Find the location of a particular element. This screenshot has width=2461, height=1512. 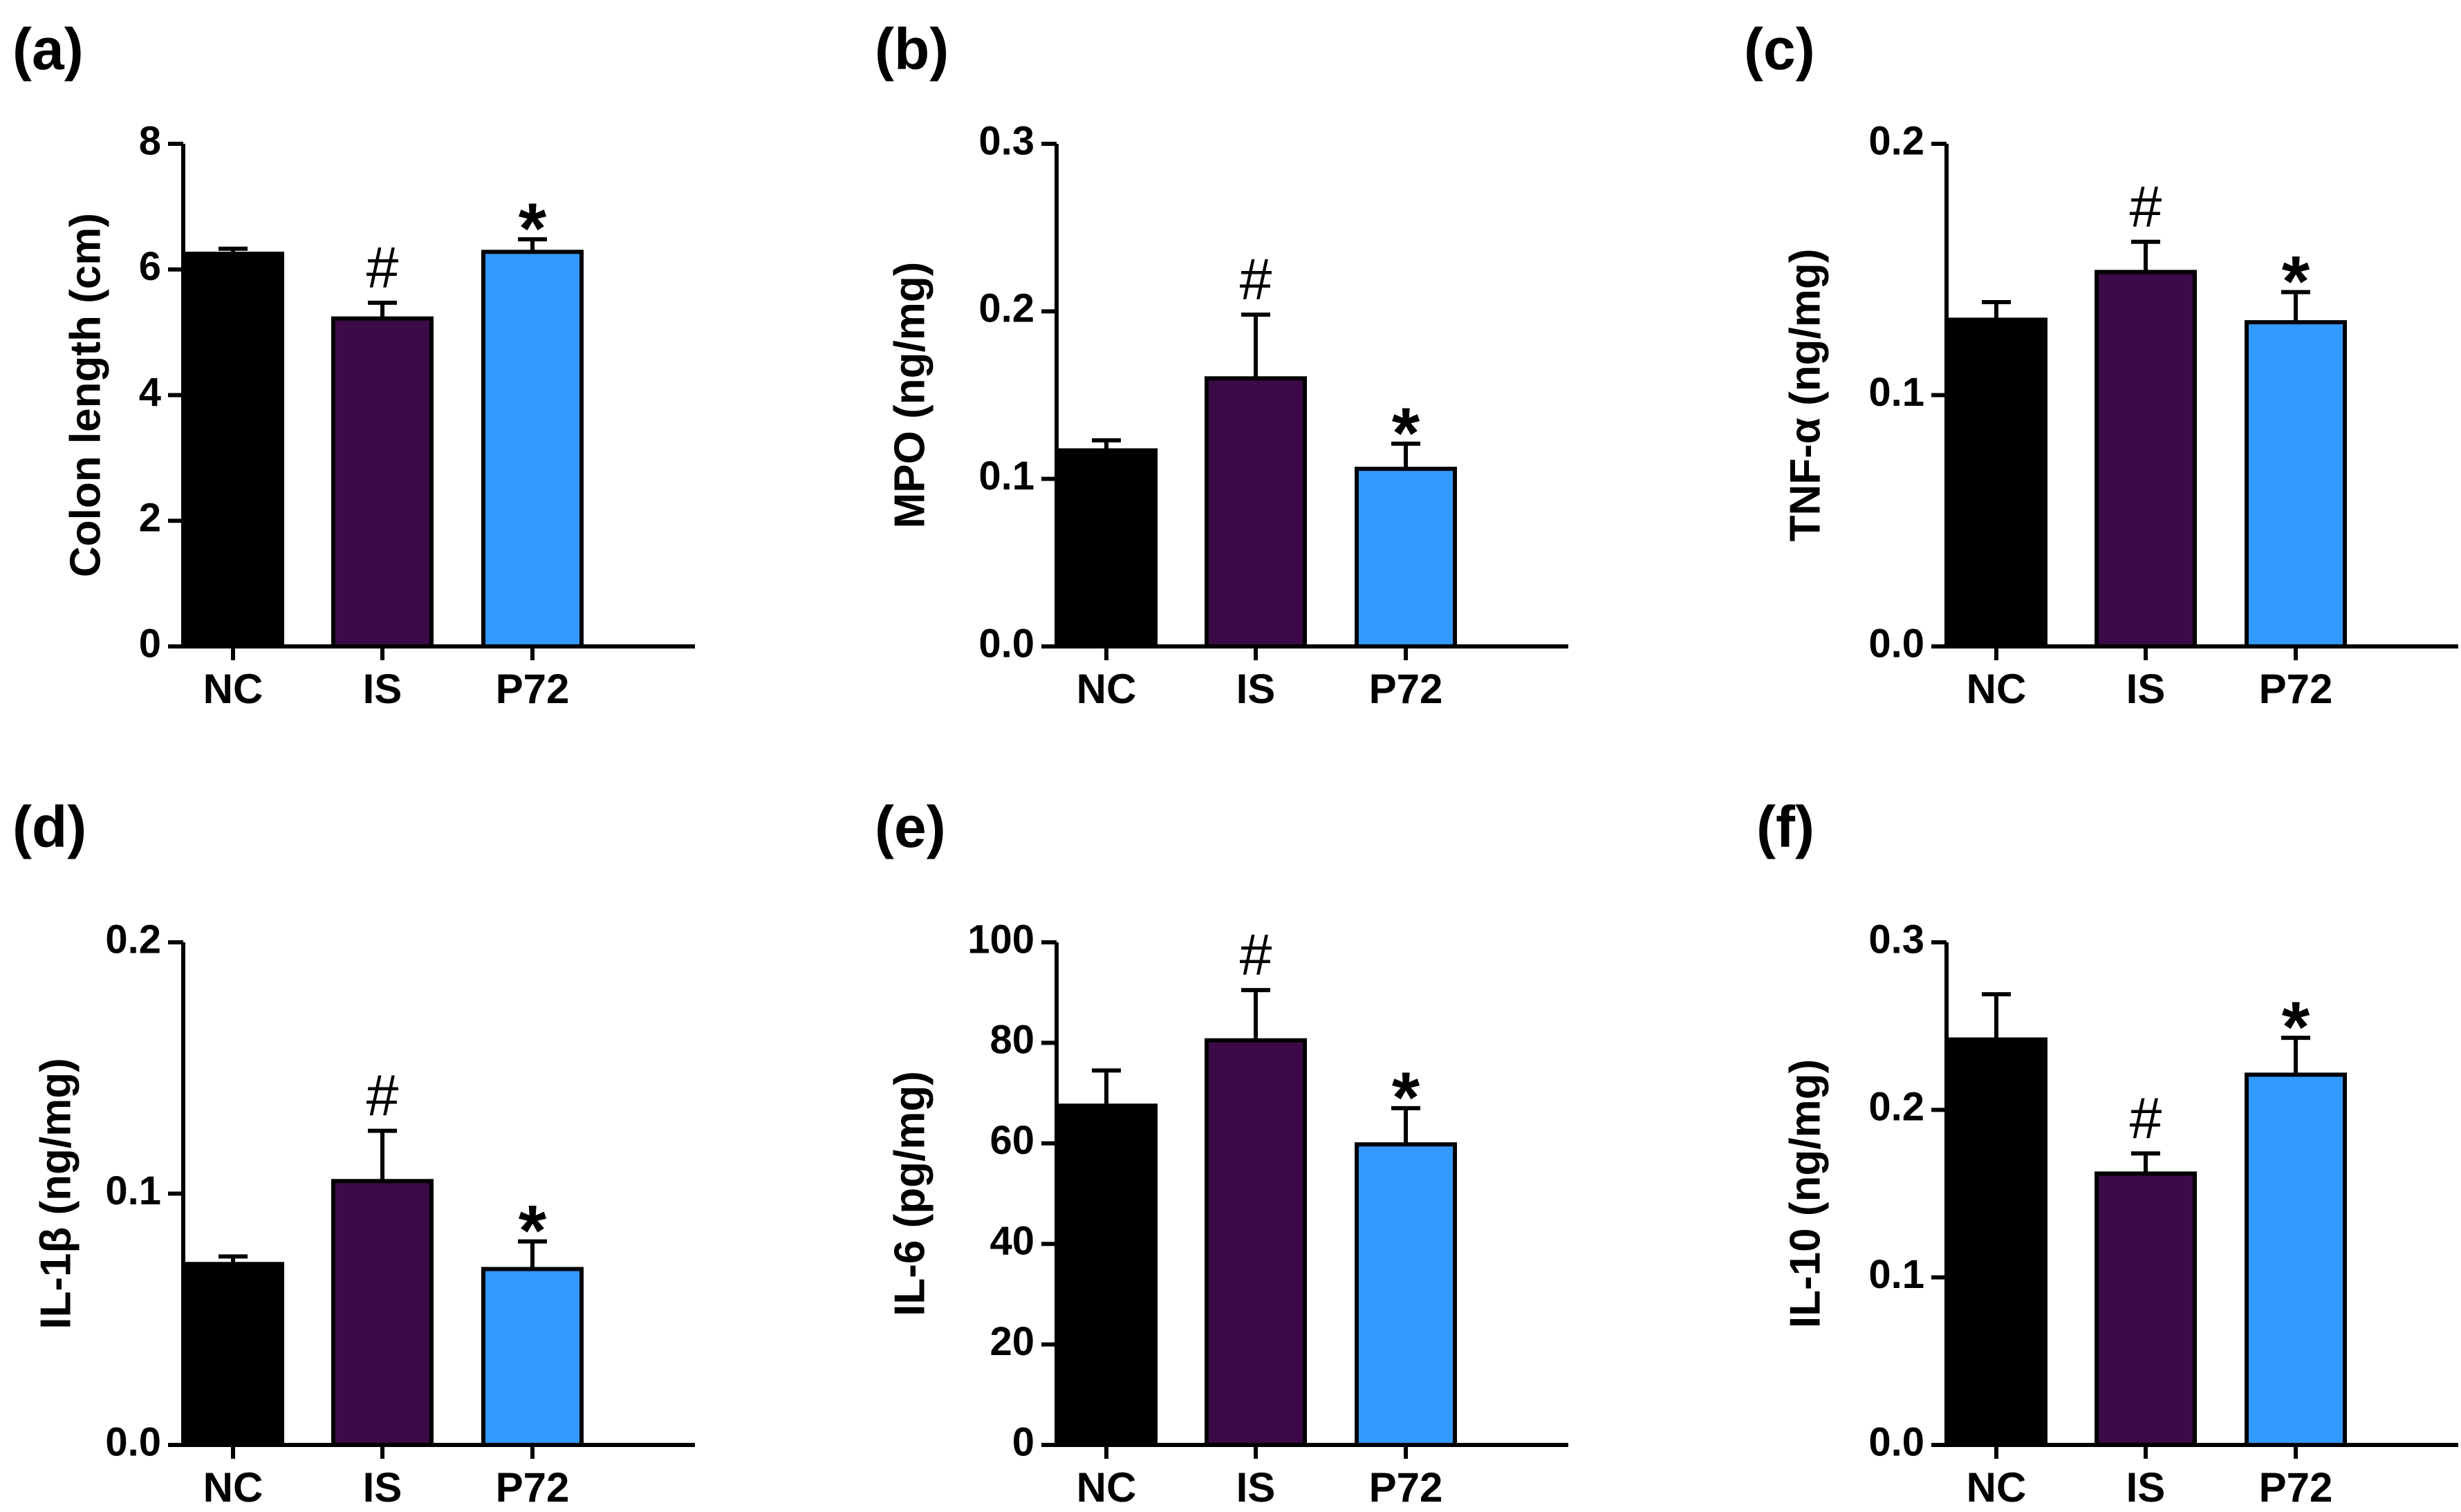

y-axis-label: IL-6 (pg/mg) is located at coordinates (910, 1193).